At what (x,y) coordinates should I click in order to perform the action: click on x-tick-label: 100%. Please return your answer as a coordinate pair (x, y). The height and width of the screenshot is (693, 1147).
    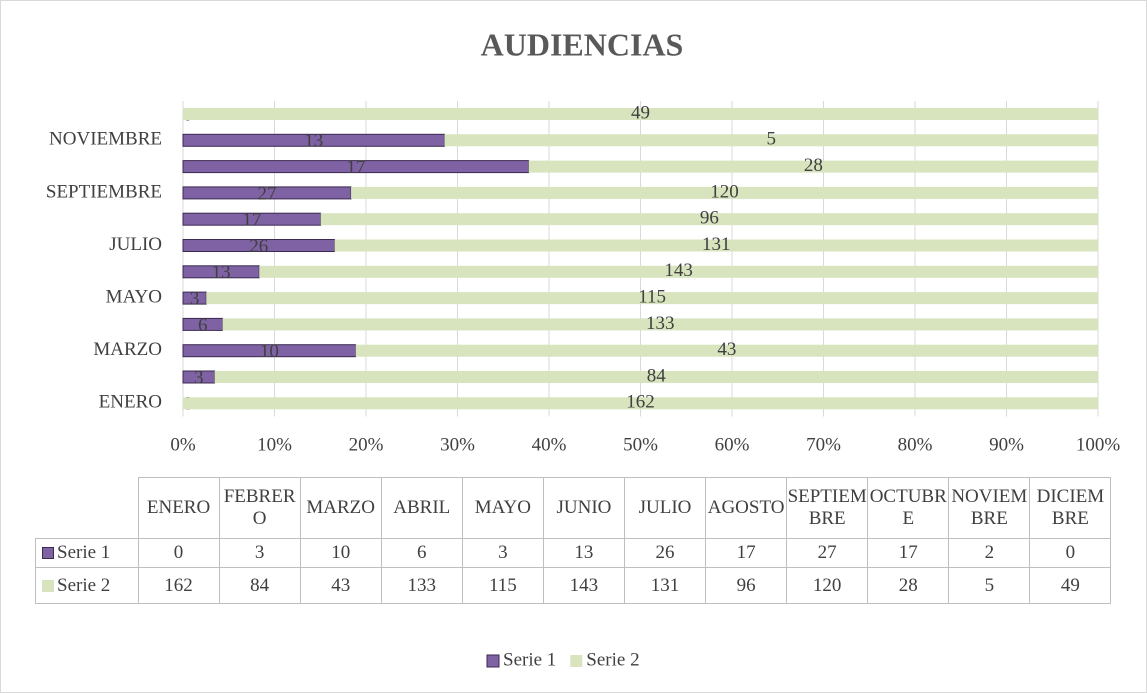
    Looking at the image, I should click on (1098, 444).